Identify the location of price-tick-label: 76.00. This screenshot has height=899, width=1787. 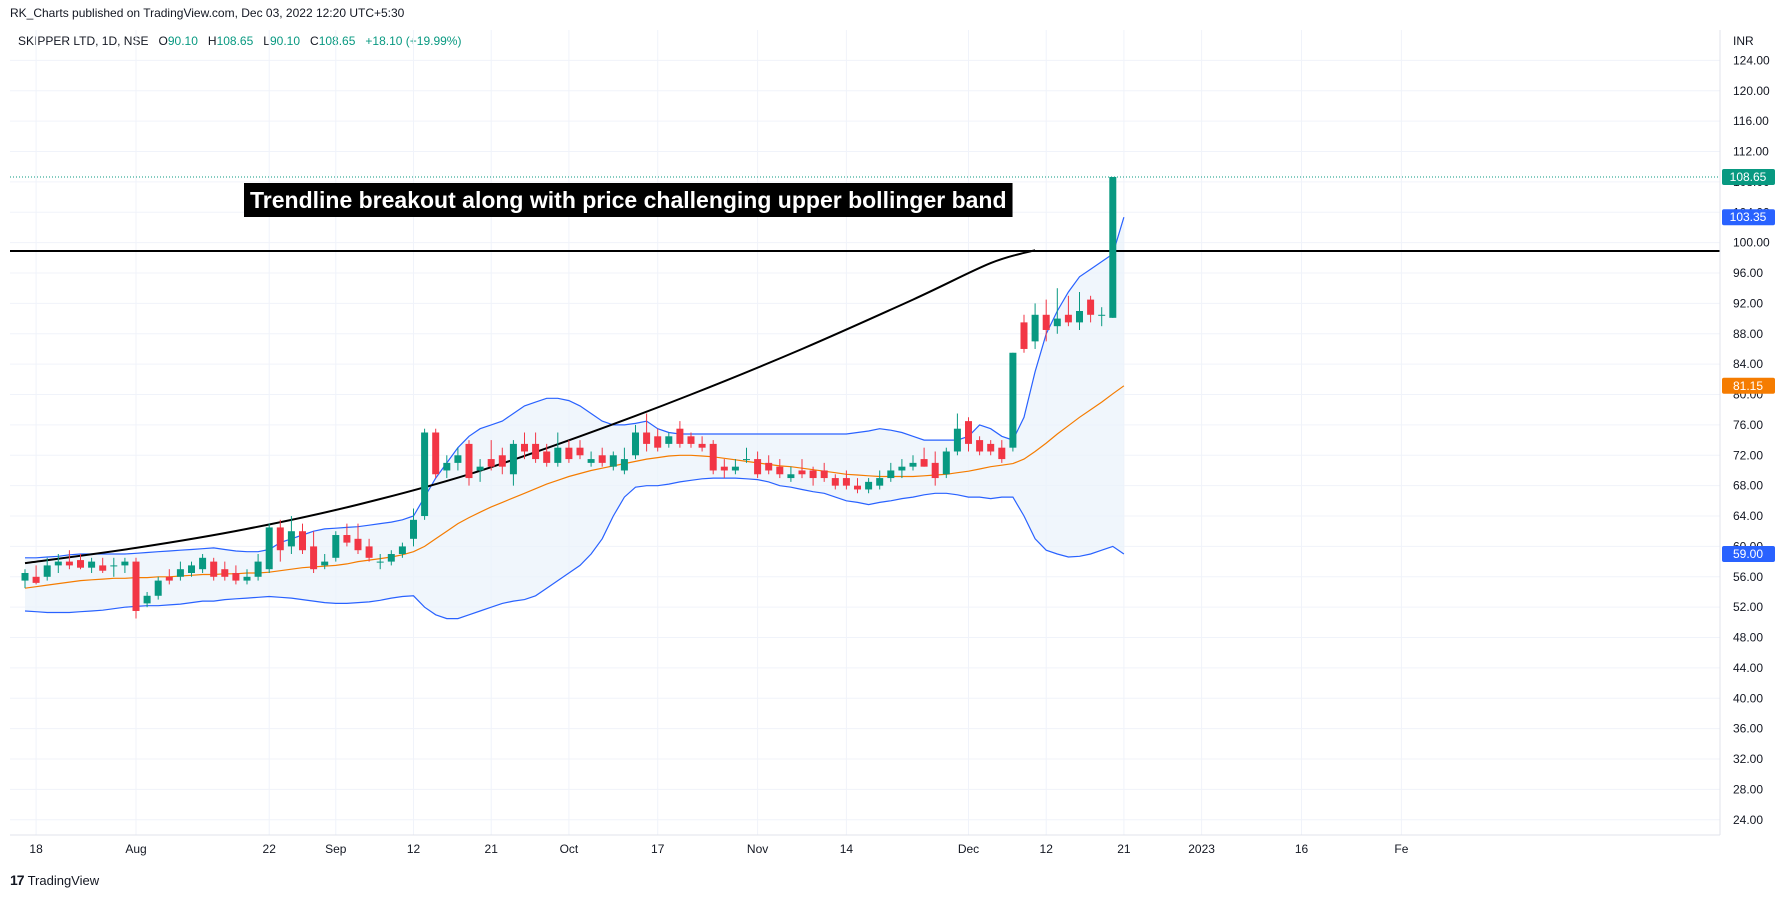
(1748, 425).